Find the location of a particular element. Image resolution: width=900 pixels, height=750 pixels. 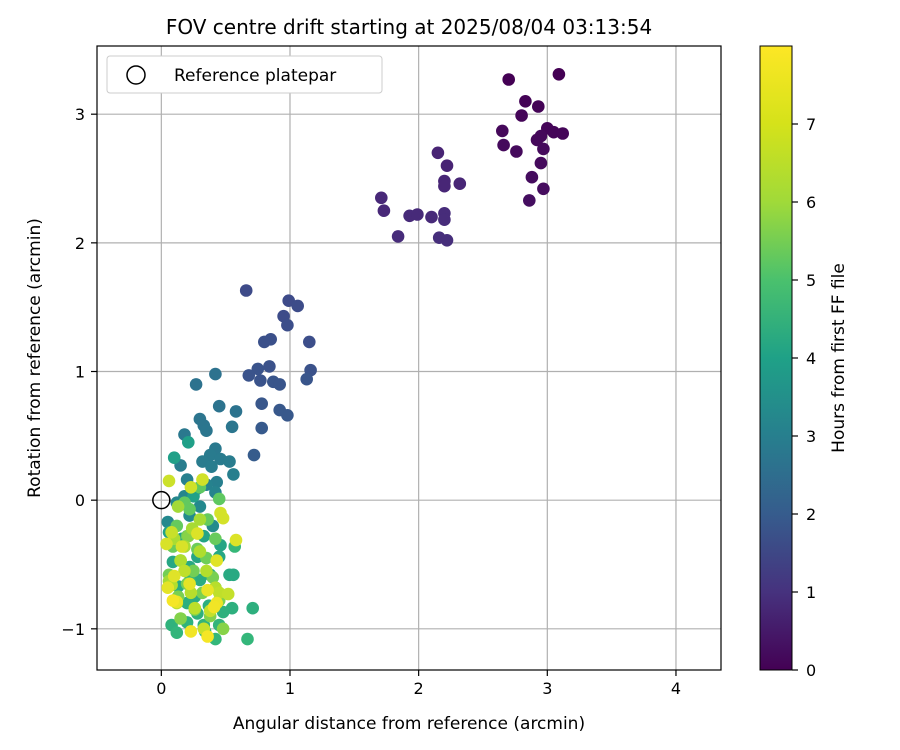

colorbar-ticks: 0 1 2 3 4 5 6 7 is located at coordinates (804, 397).